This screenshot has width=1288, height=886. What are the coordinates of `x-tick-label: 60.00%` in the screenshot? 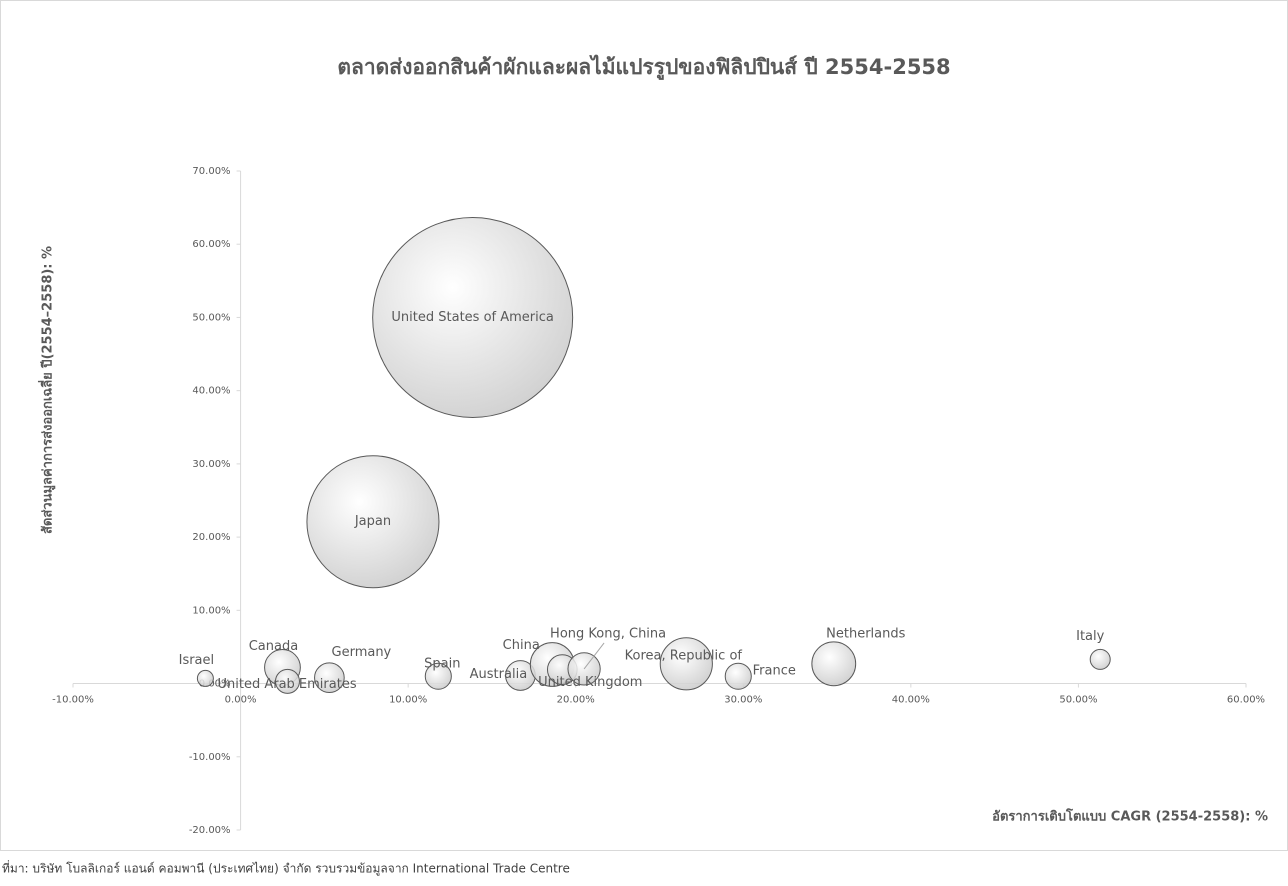 It's located at (1246, 700).